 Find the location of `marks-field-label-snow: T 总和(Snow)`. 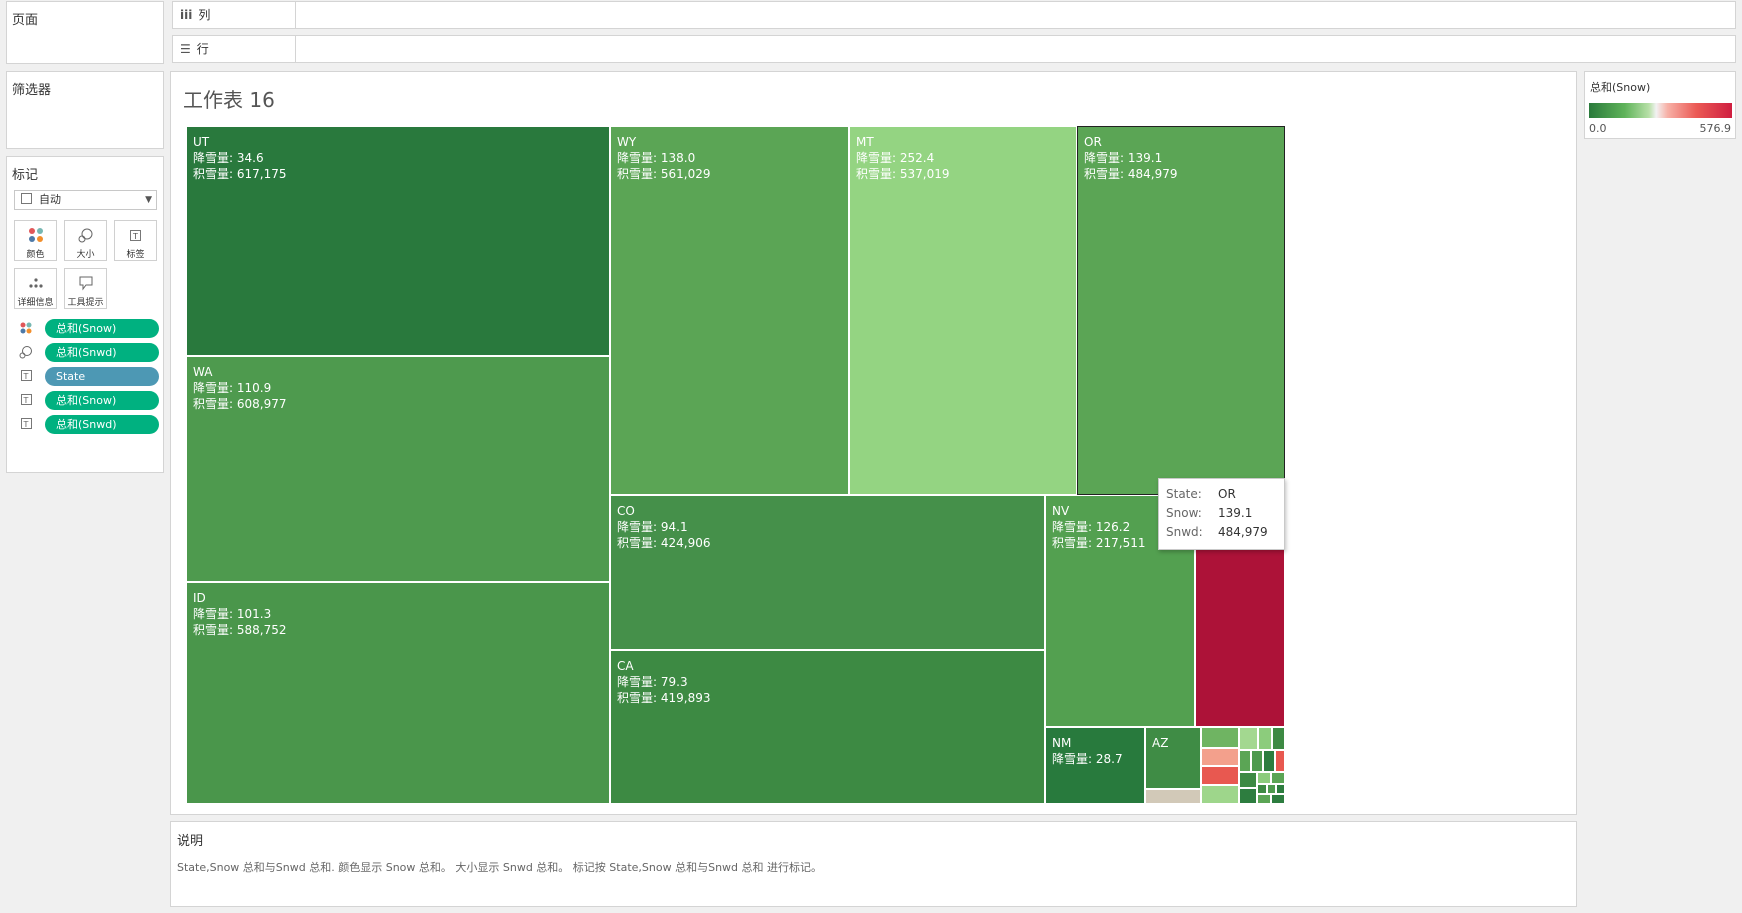

marks-field-label-snow: T 总和(Snow) is located at coordinates (89, 401).